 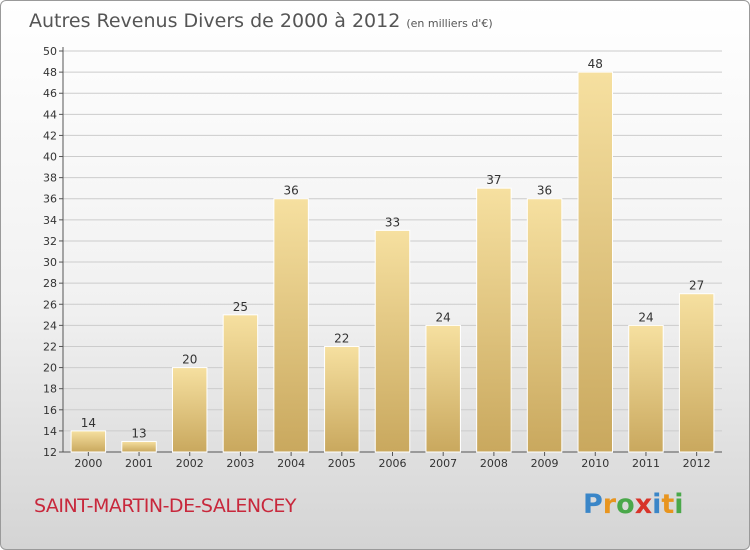 I want to click on y-tick-label: 38, so click(x=50, y=178).